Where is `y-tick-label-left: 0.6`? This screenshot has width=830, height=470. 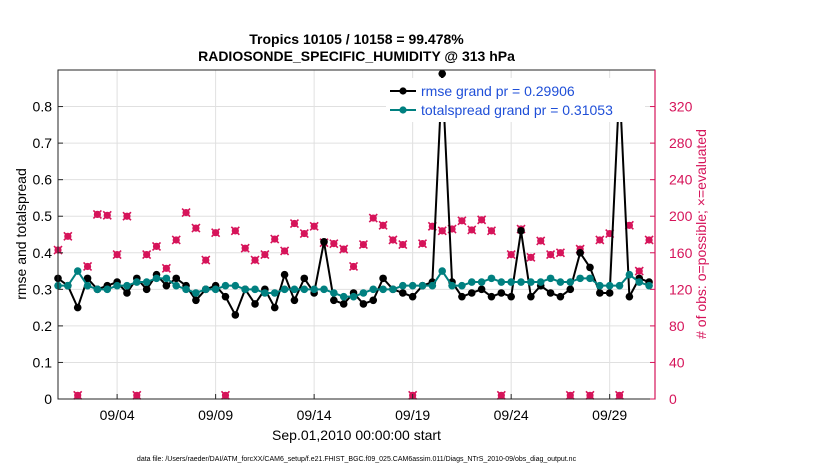 y-tick-label-left: 0.6 is located at coordinates (43, 180).